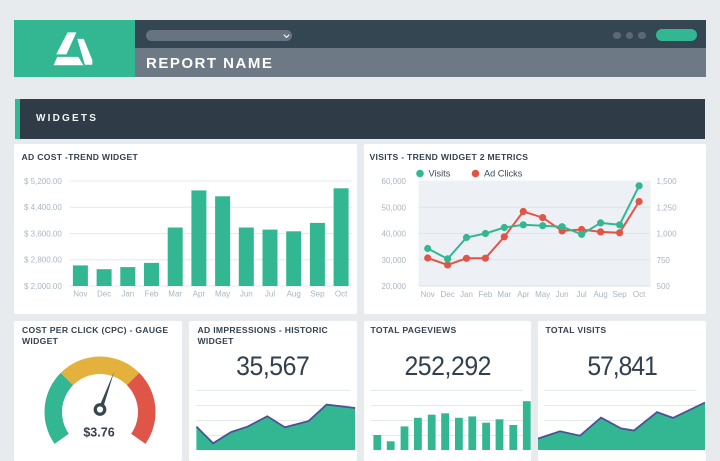 The height and width of the screenshot is (461, 720). Describe the element at coordinates (394, 234) in the screenshot. I see `svg-text: 40,000` at that location.